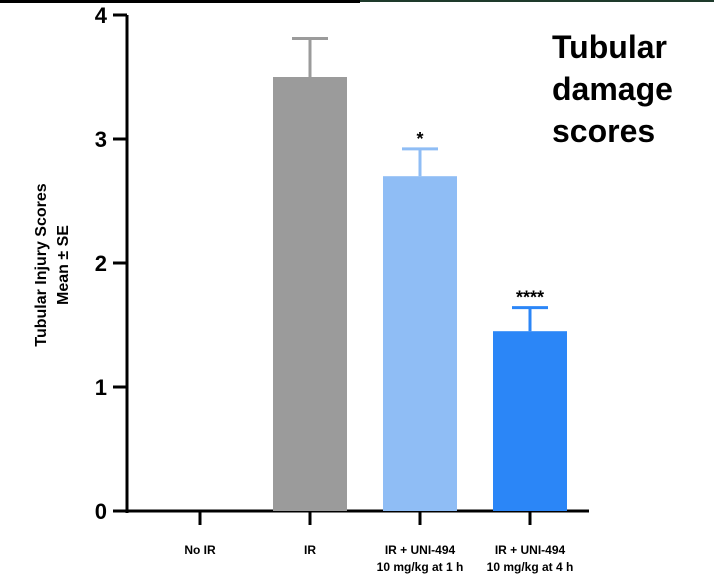 The height and width of the screenshot is (576, 714). I want to click on chart-title-line3: scores, so click(603, 131).